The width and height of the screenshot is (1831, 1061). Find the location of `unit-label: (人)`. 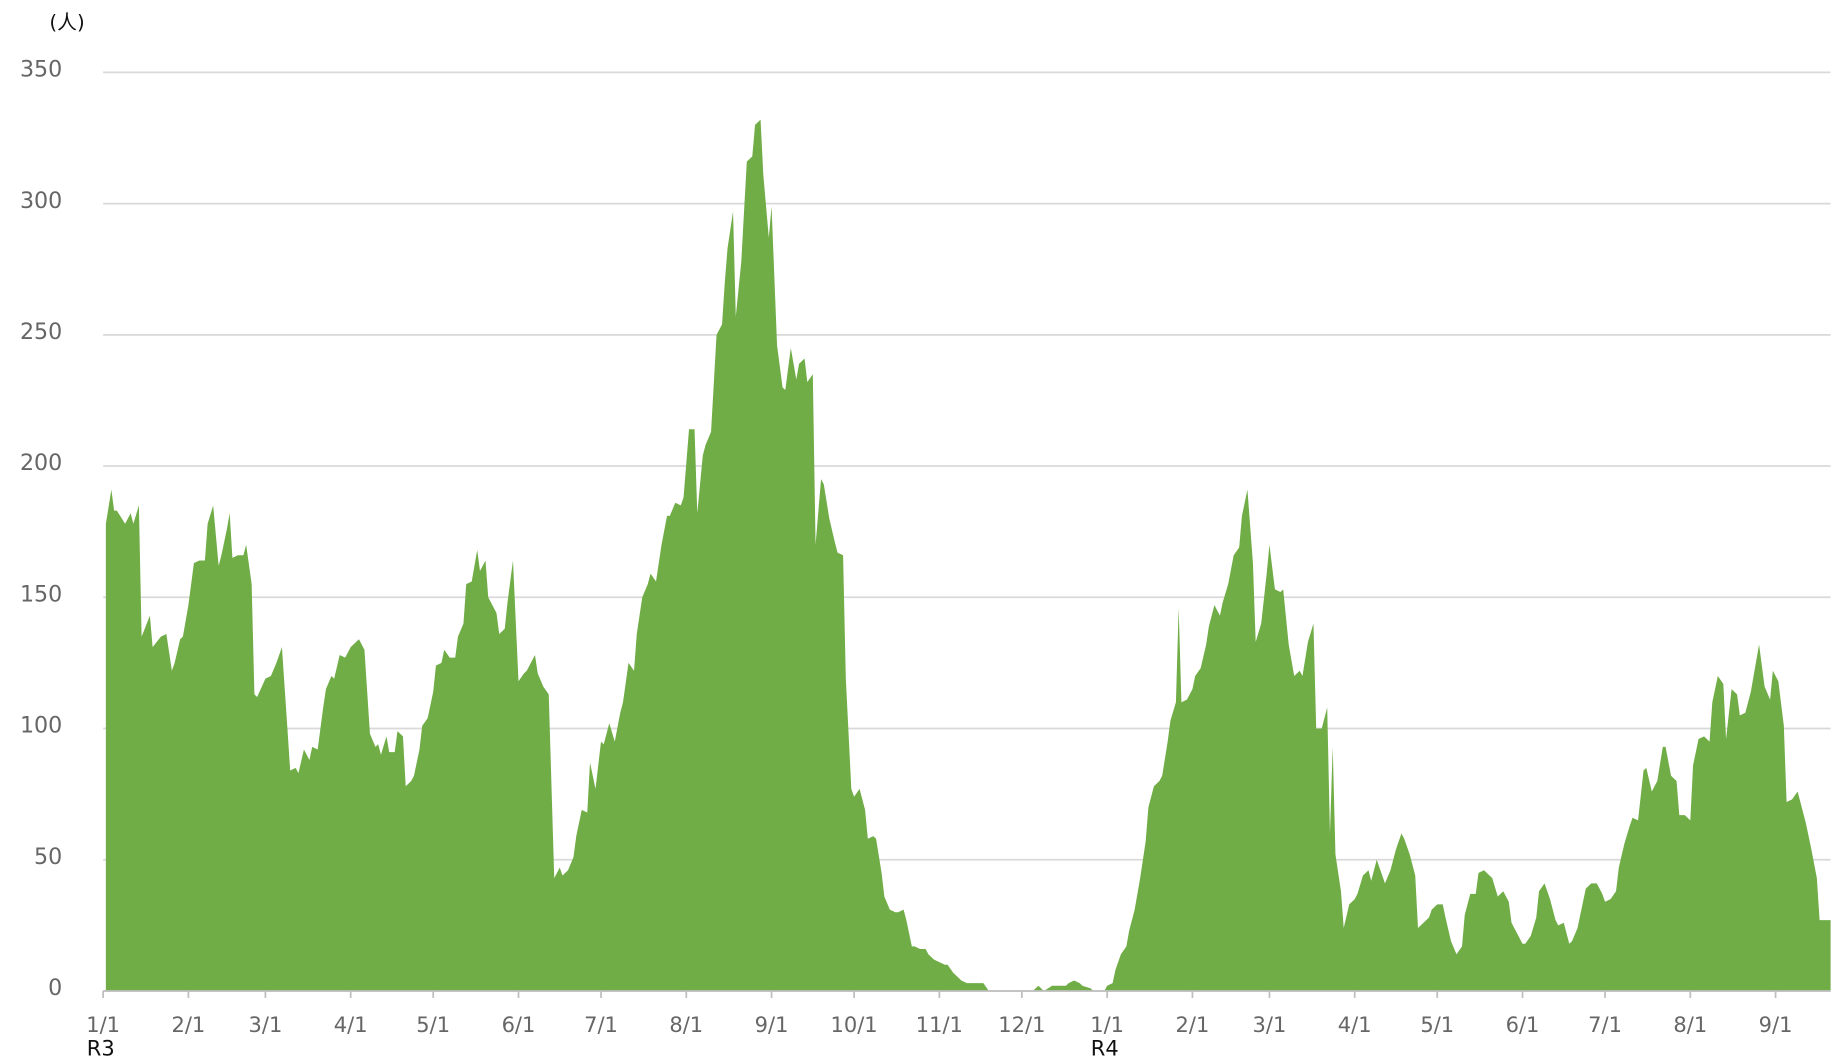

unit-label: (人) is located at coordinates (66, 22).